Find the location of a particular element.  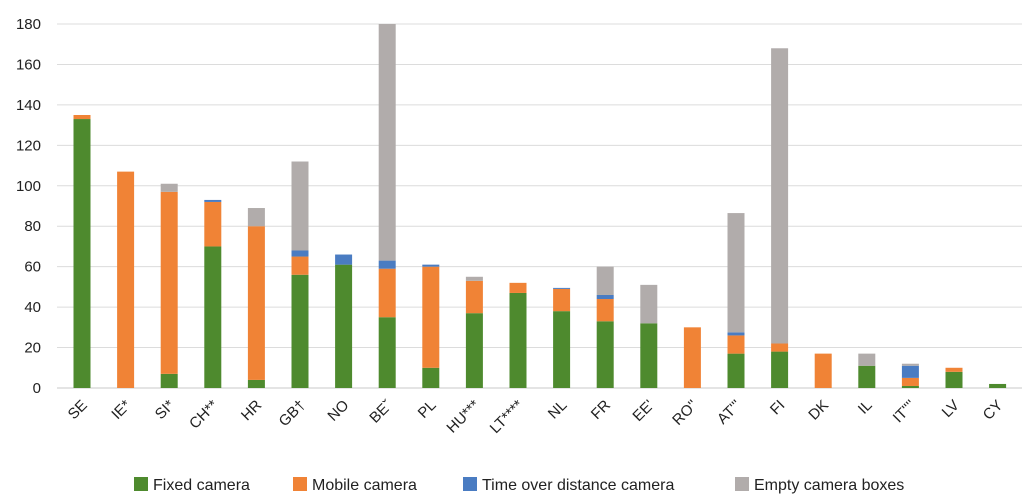

legend-label: Mobile camera is located at coordinates (364, 485).